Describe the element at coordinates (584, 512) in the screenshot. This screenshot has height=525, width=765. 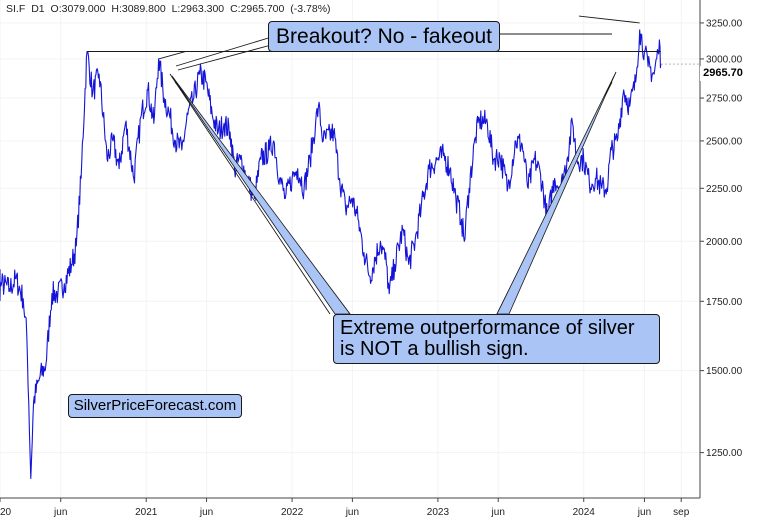
I see `x-tick-label: 2024` at that location.